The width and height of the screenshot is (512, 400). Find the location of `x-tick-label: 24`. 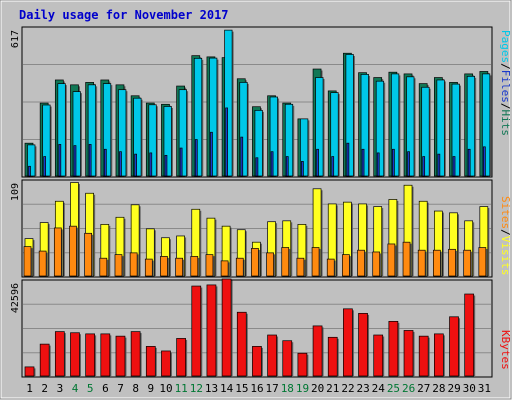

x-tick-label: 24 is located at coordinates (379, 388).